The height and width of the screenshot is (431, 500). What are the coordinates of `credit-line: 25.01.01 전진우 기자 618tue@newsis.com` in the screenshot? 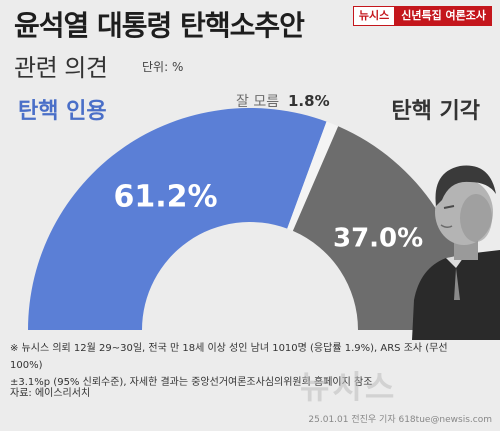 It's located at (400, 420).